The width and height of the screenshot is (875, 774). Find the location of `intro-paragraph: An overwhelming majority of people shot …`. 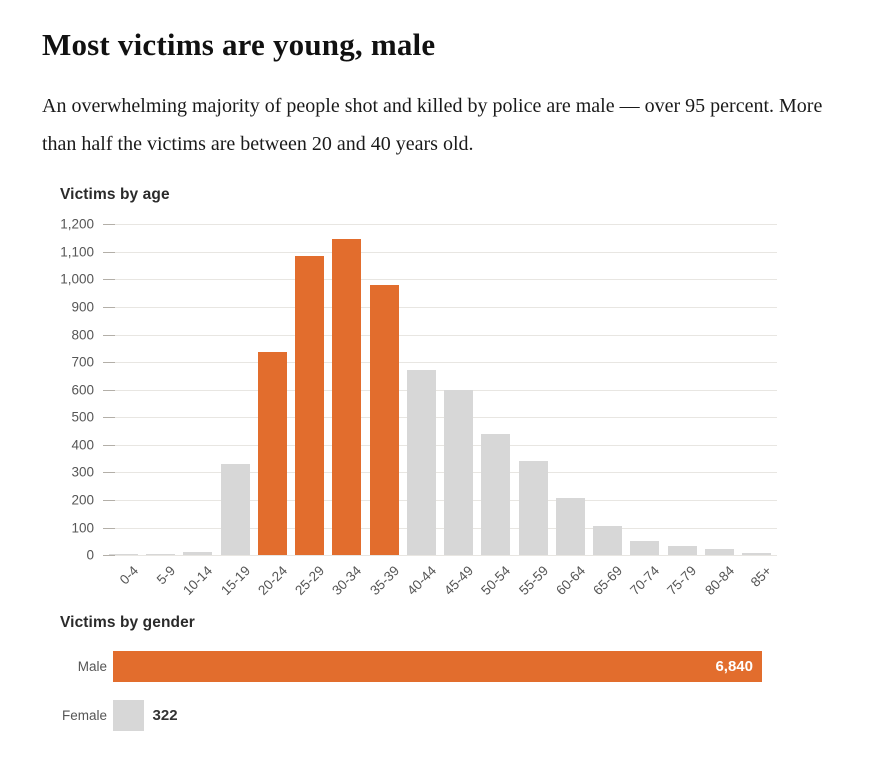

intro-paragraph: An overwhelming majority of people shot … is located at coordinates (432, 125).